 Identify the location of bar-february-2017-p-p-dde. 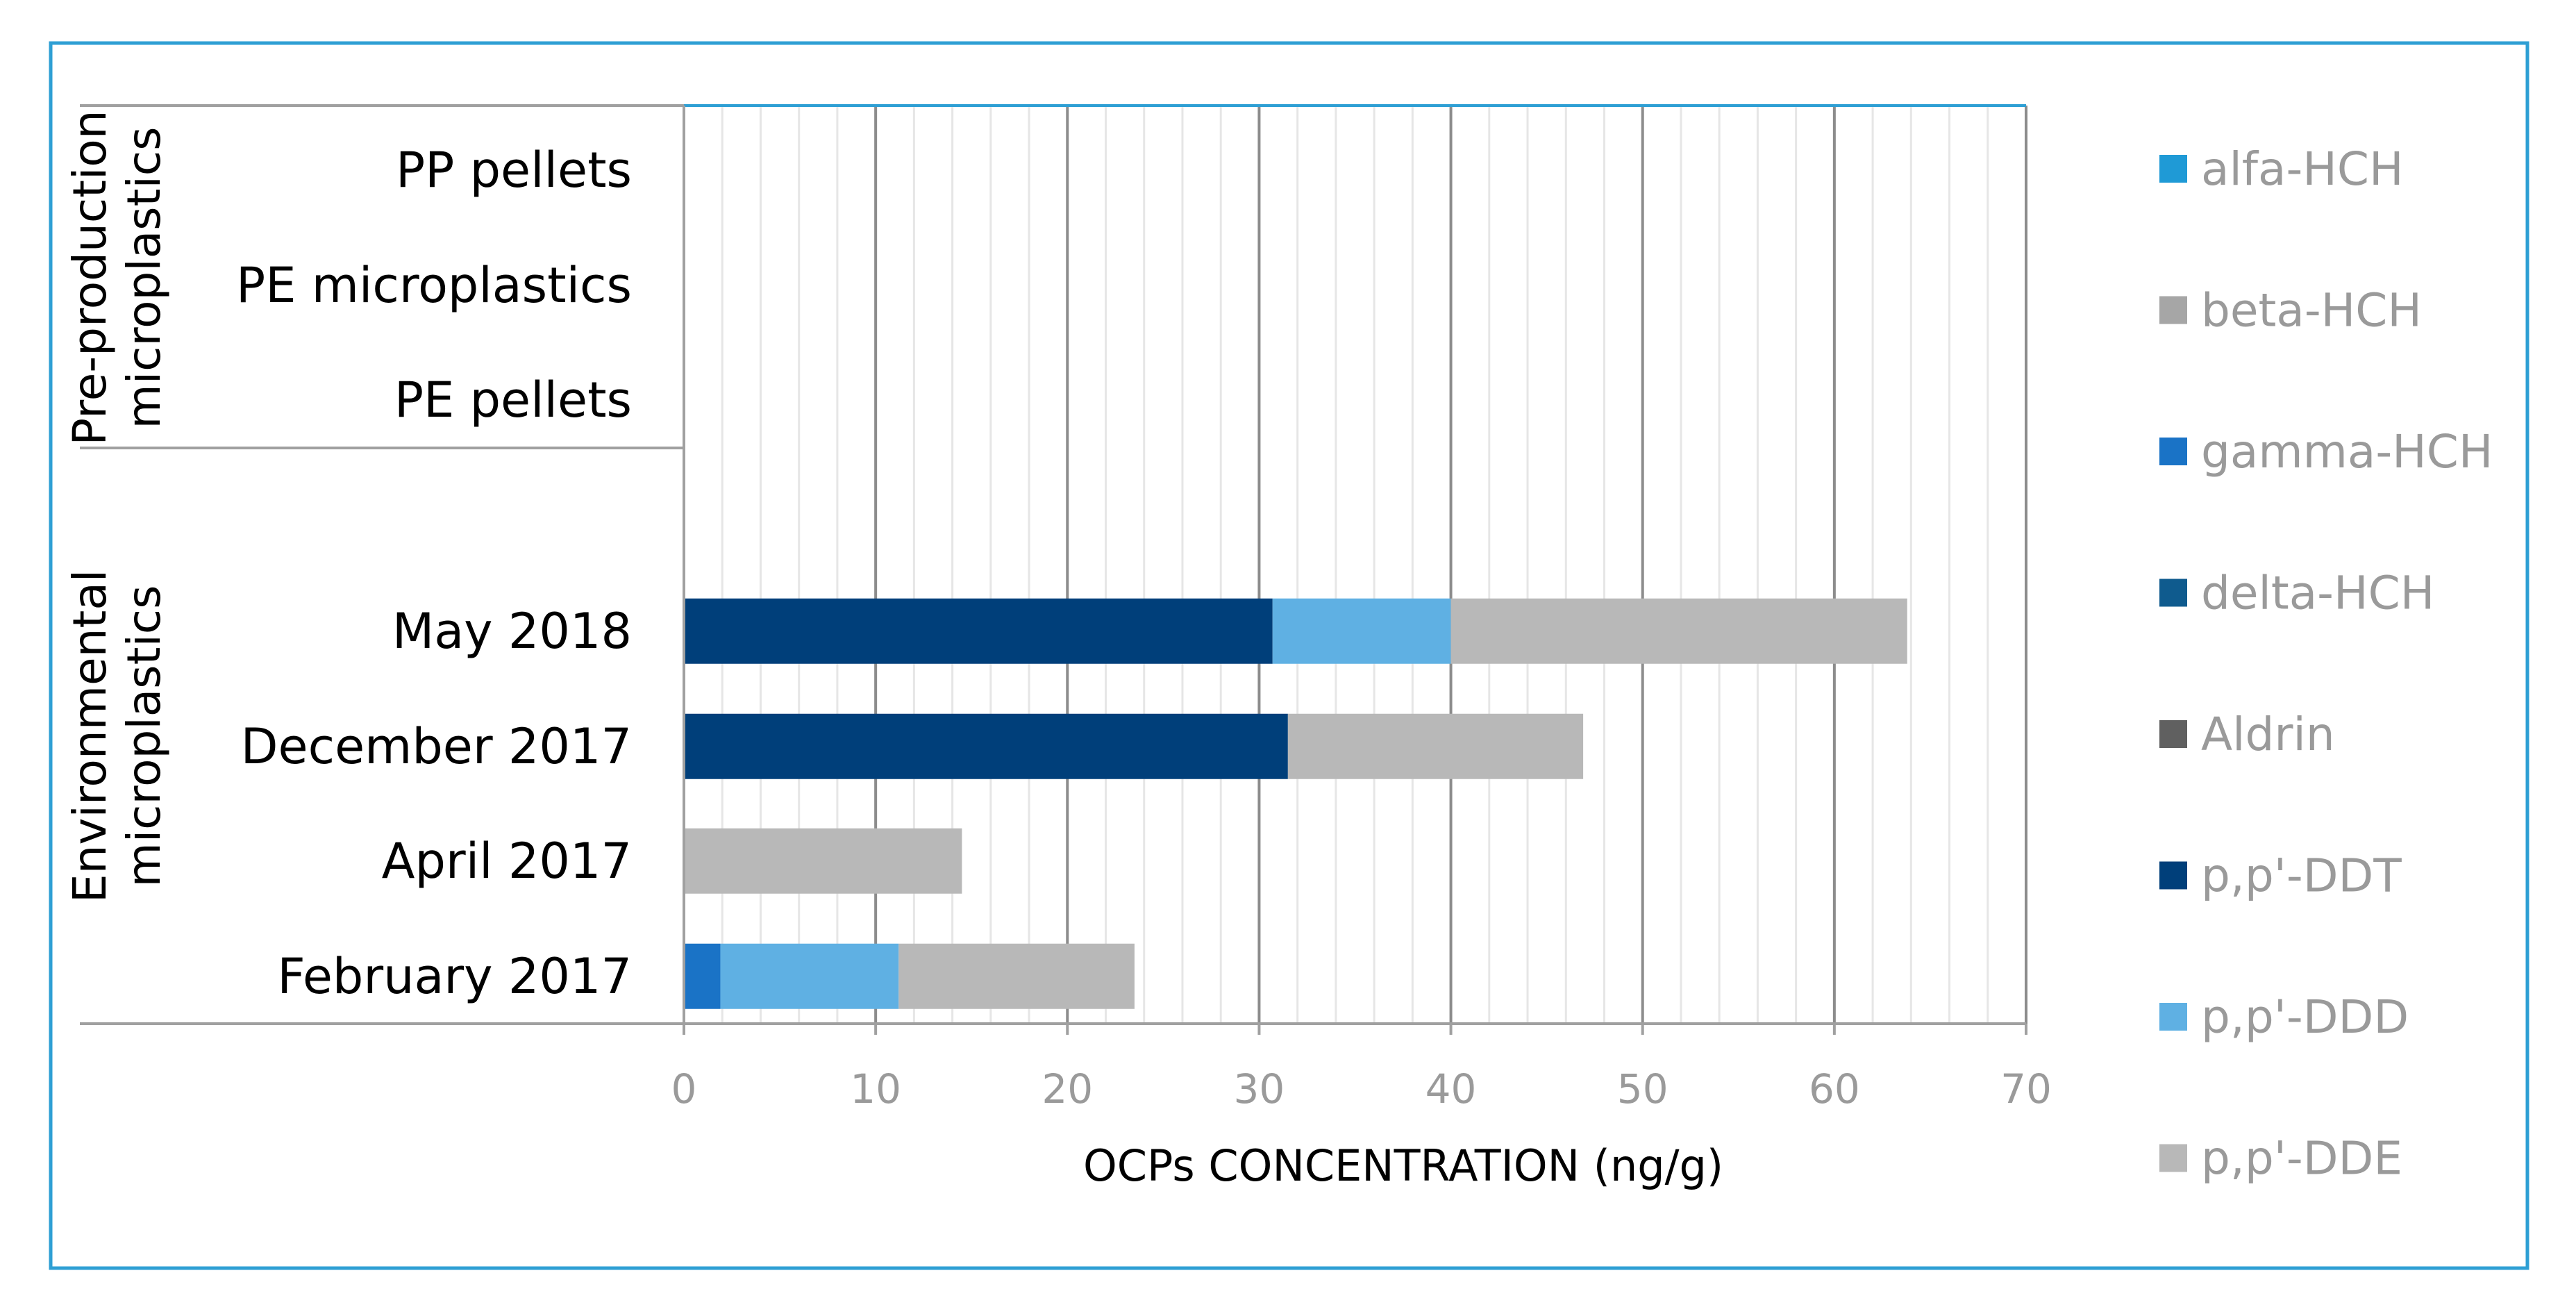
(1016, 976).